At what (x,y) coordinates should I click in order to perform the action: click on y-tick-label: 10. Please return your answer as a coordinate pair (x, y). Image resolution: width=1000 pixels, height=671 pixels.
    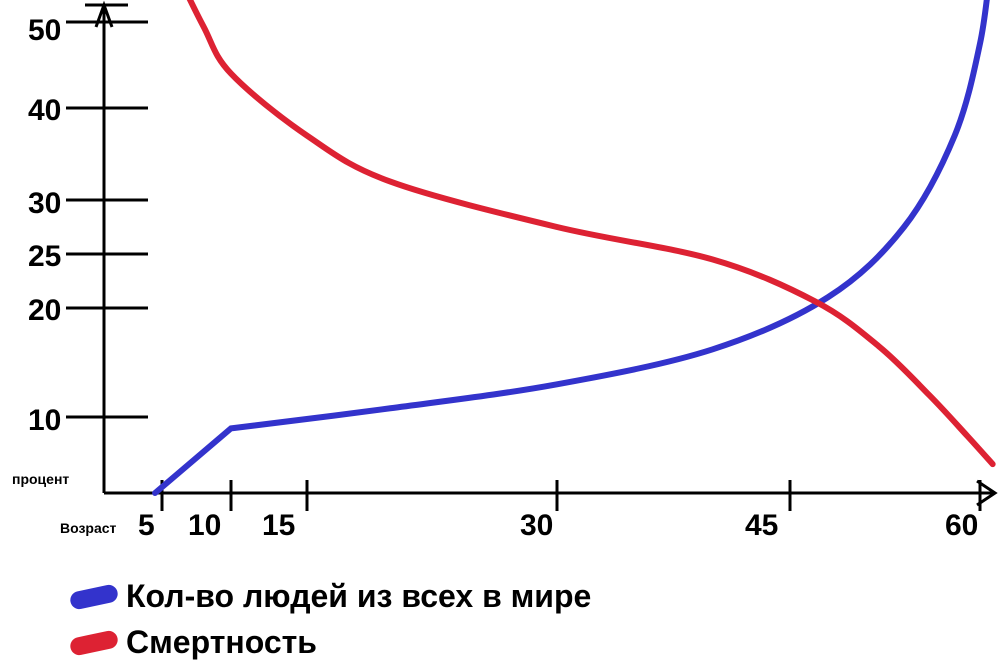
    Looking at the image, I should click on (44, 420).